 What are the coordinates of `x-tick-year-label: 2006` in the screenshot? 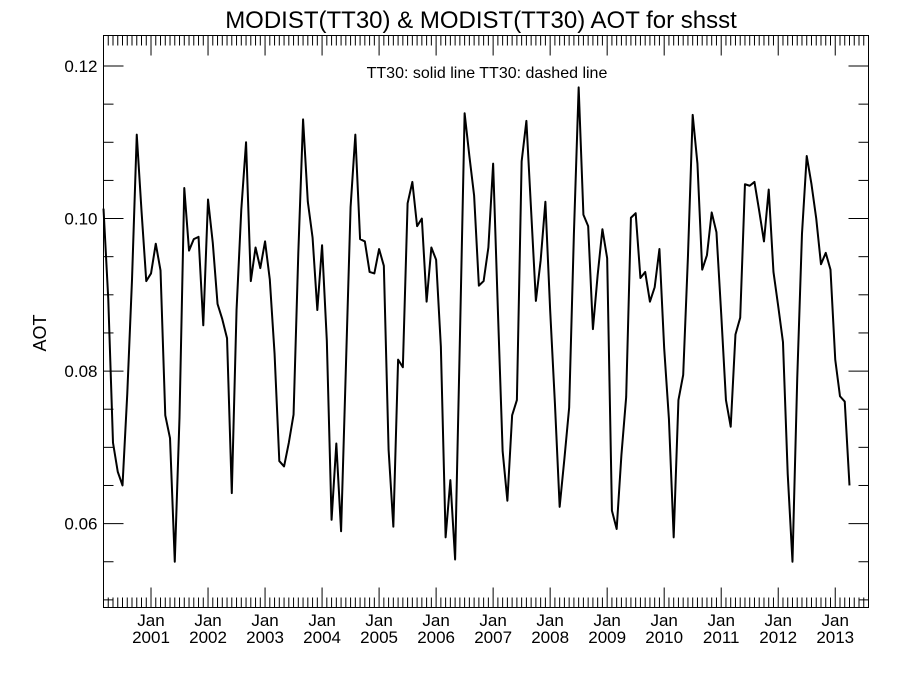 It's located at (436, 637).